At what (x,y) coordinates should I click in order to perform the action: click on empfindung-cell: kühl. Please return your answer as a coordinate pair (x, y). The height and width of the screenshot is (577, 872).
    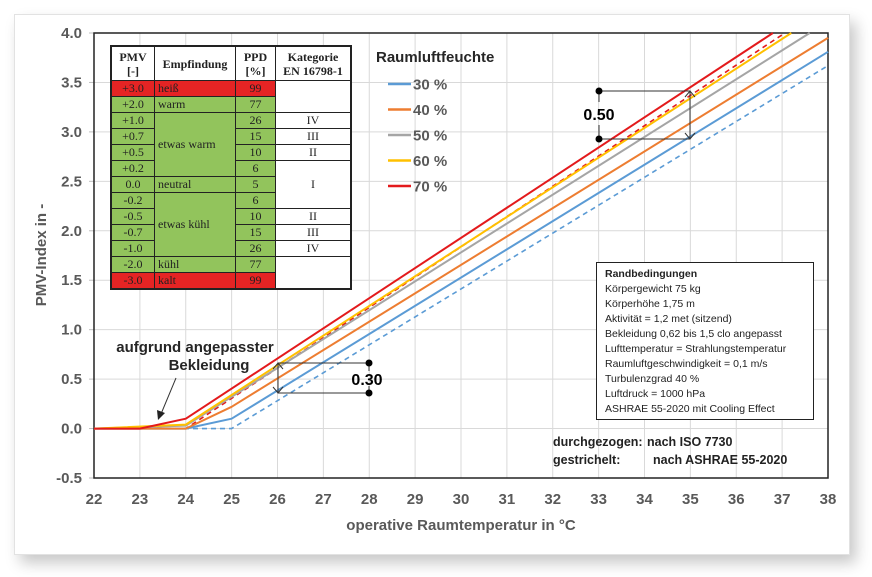
    Looking at the image, I should click on (195, 264).